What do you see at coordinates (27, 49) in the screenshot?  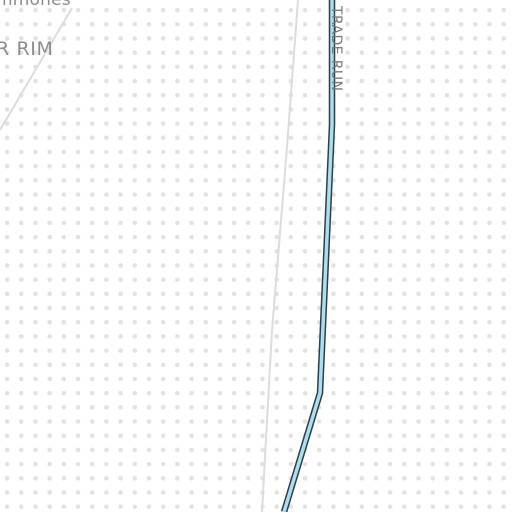 I see `area-label-rim: R RIM` at bounding box center [27, 49].